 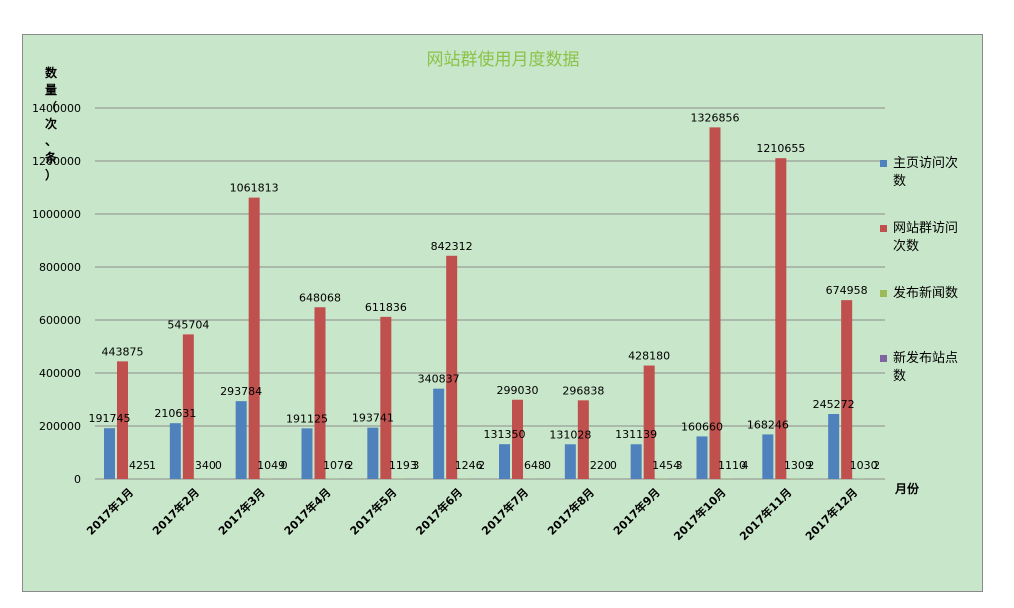 What do you see at coordinates (925, 367) in the screenshot?
I see `legend-entry: 新发布站点数` at bounding box center [925, 367].